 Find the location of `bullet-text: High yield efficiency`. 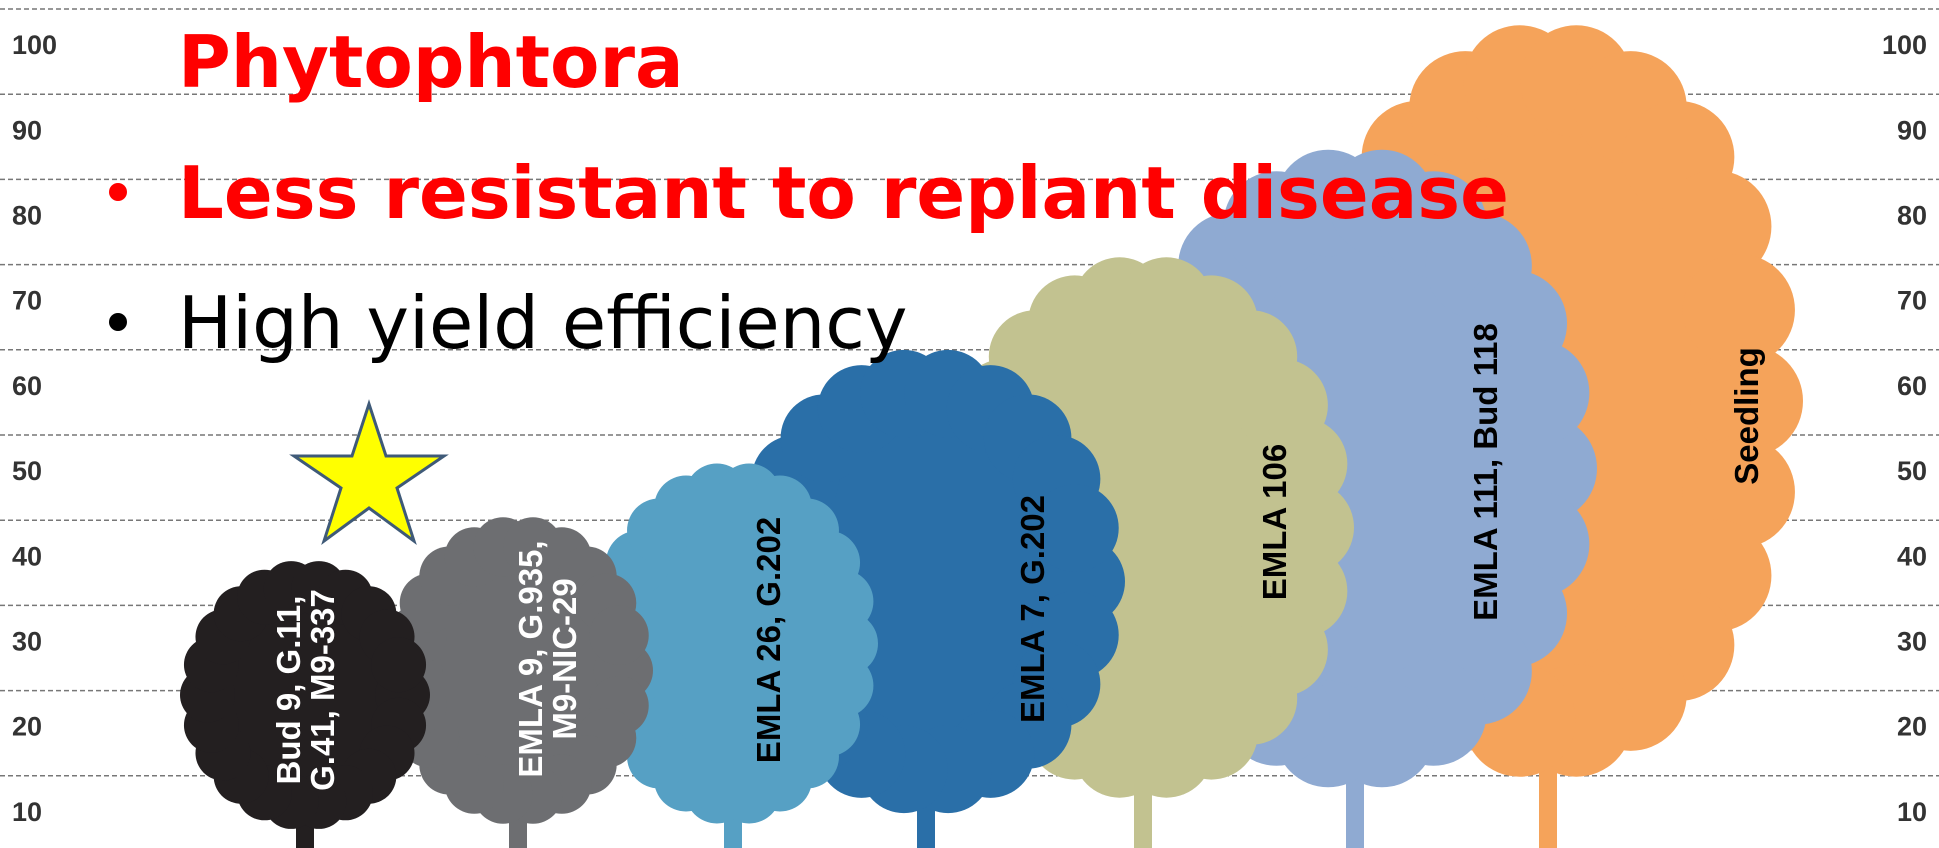

bullet-text: High yield efficiency is located at coordinates (543, 323).